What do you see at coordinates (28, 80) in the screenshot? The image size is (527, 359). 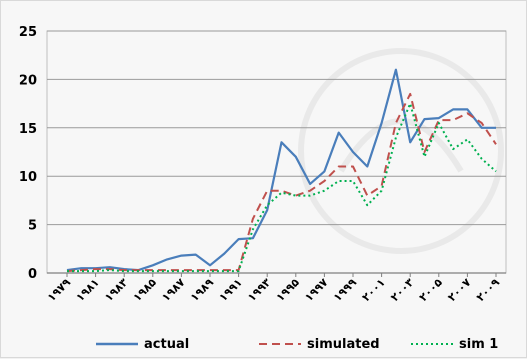 I see `y-tick-label: 20` at bounding box center [28, 80].